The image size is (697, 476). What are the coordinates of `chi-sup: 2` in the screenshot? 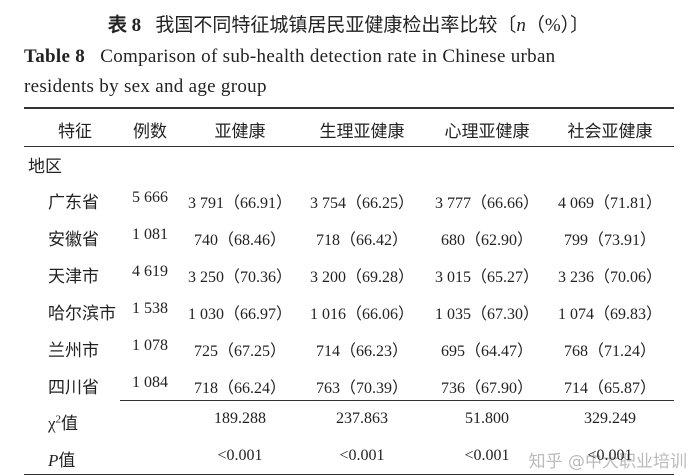 It's located at (58, 419).